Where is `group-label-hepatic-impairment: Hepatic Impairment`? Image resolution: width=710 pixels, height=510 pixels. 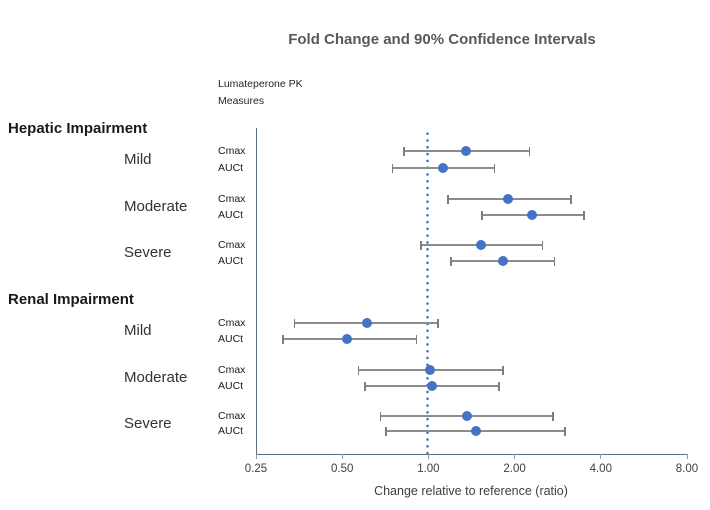 group-label-hepatic-impairment: Hepatic Impairment is located at coordinates (78, 128).